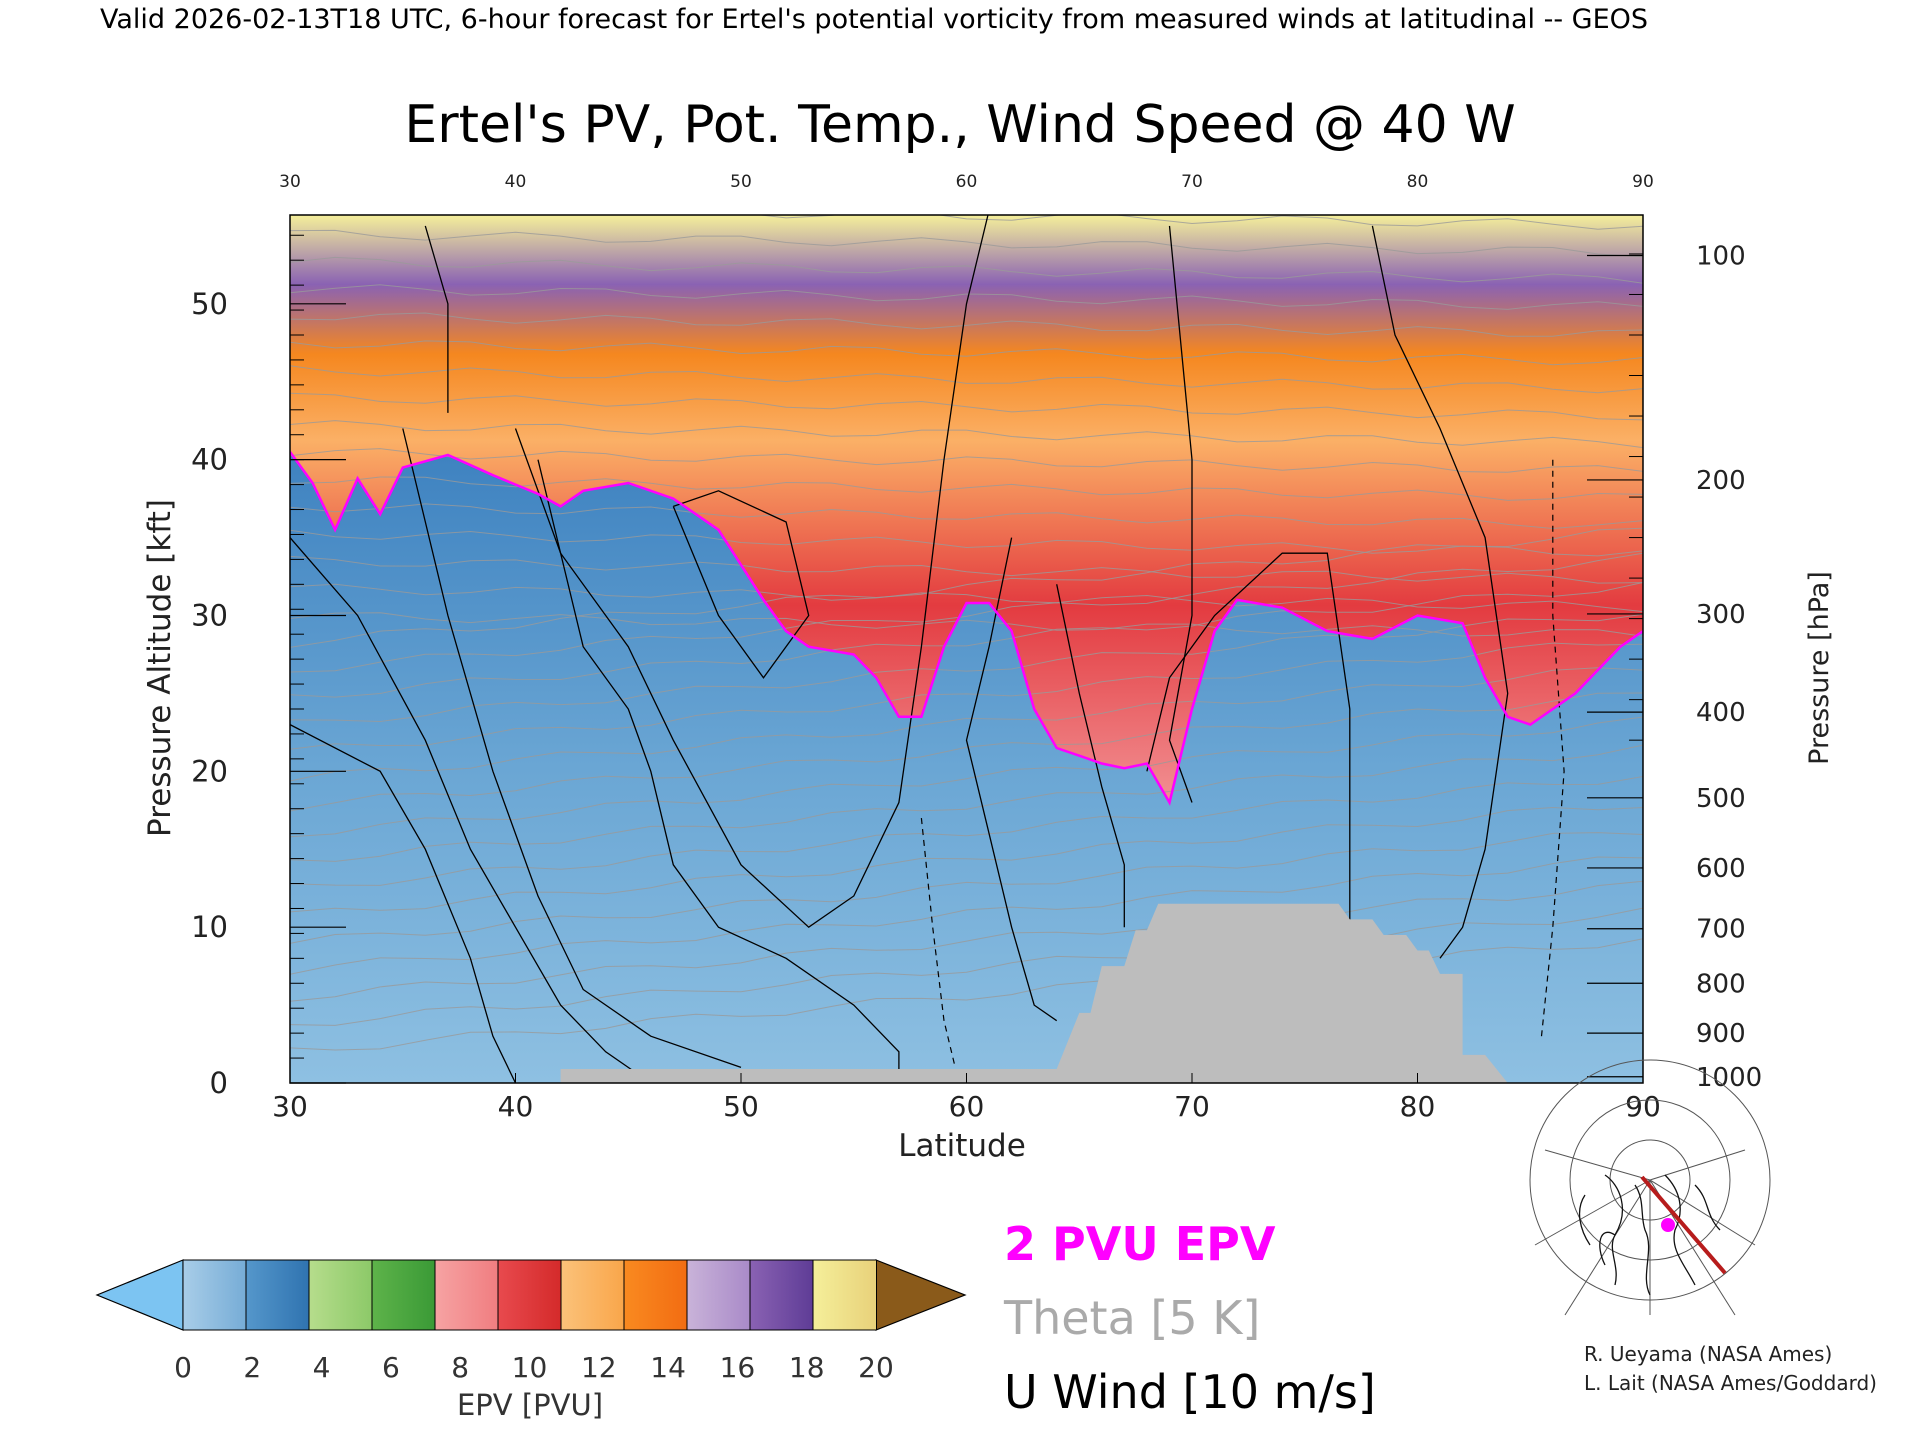 This screenshot has height=1440, width=1920. I want to click on x-axis-label: Latitude, so click(962, 1146).